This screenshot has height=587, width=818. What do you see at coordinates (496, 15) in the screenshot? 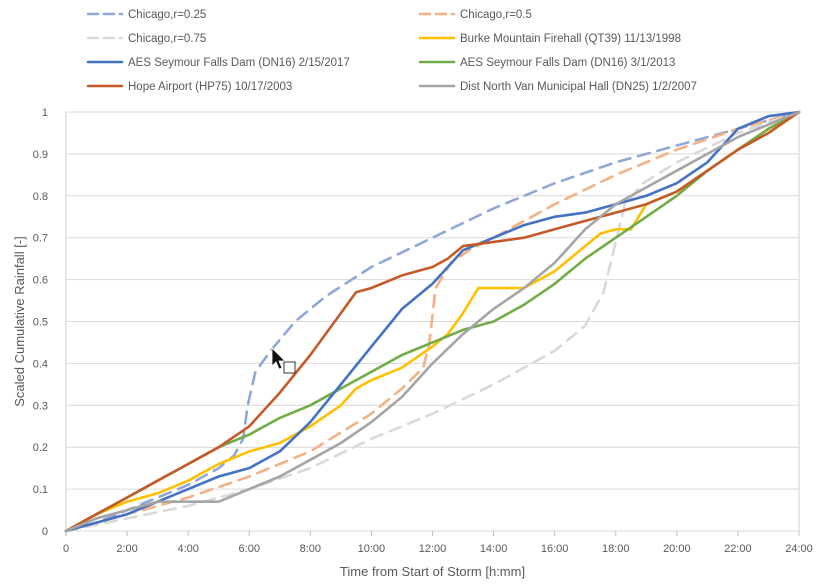
I see `legend-label-1: Chicago,r=0.5` at bounding box center [496, 15].